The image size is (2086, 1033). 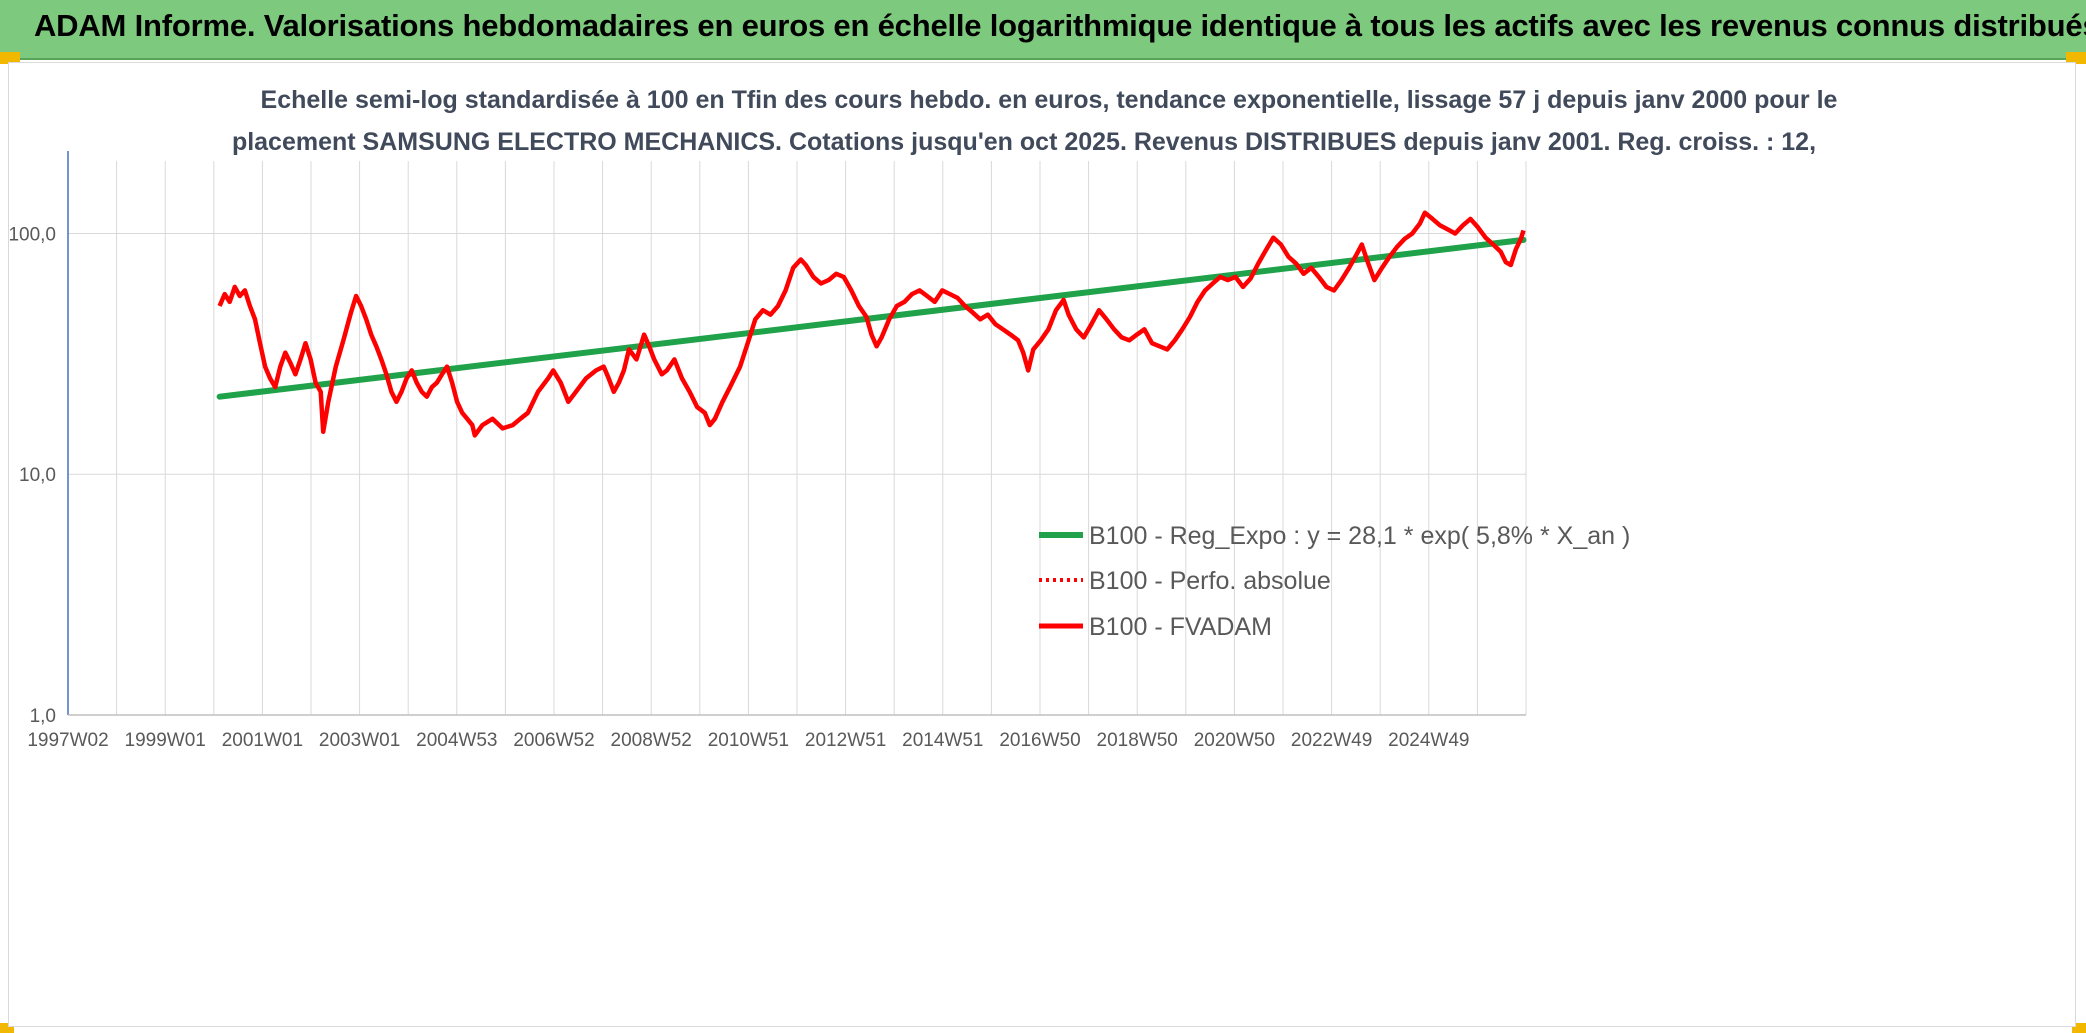 I want to click on legend-label: B100 - FVADAM, so click(x=1180, y=627).